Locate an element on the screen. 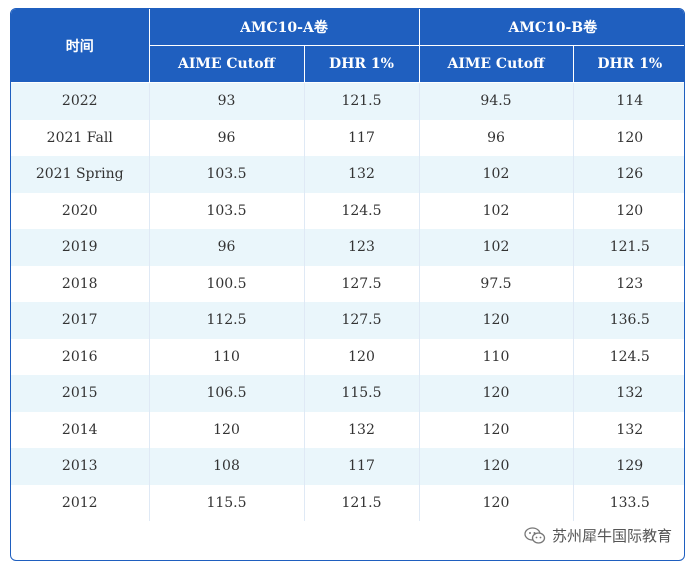 The height and width of the screenshot is (572, 695). header-time: 时间 is located at coordinates (80, 46).